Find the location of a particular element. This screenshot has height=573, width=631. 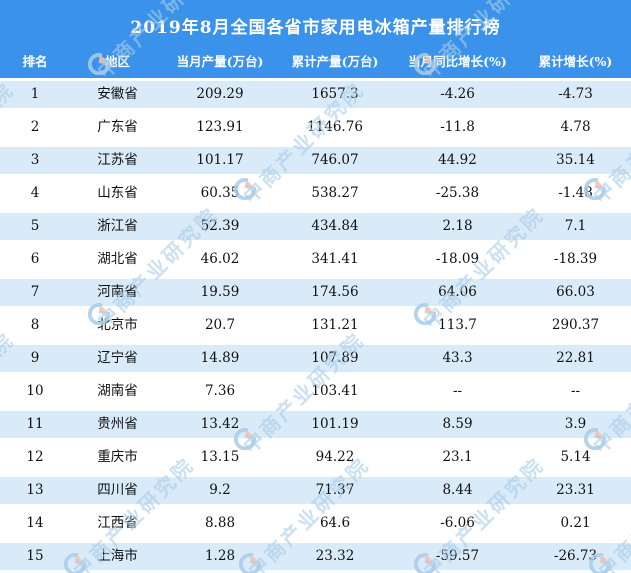

table-row: 10 湖南省 7.36 103.41 -- -- is located at coordinates (315, 391).